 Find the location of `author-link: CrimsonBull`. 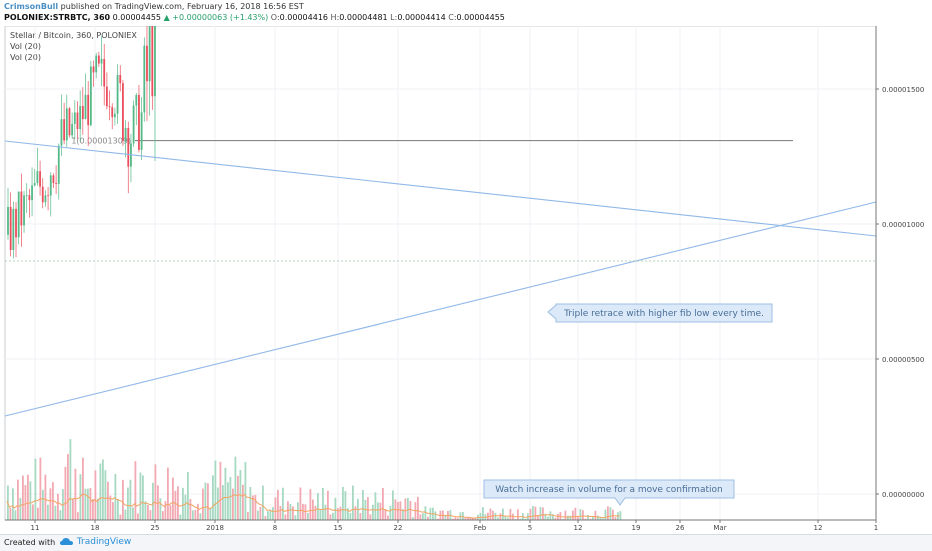

author-link: CrimsonBull is located at coordinates (31, 6).